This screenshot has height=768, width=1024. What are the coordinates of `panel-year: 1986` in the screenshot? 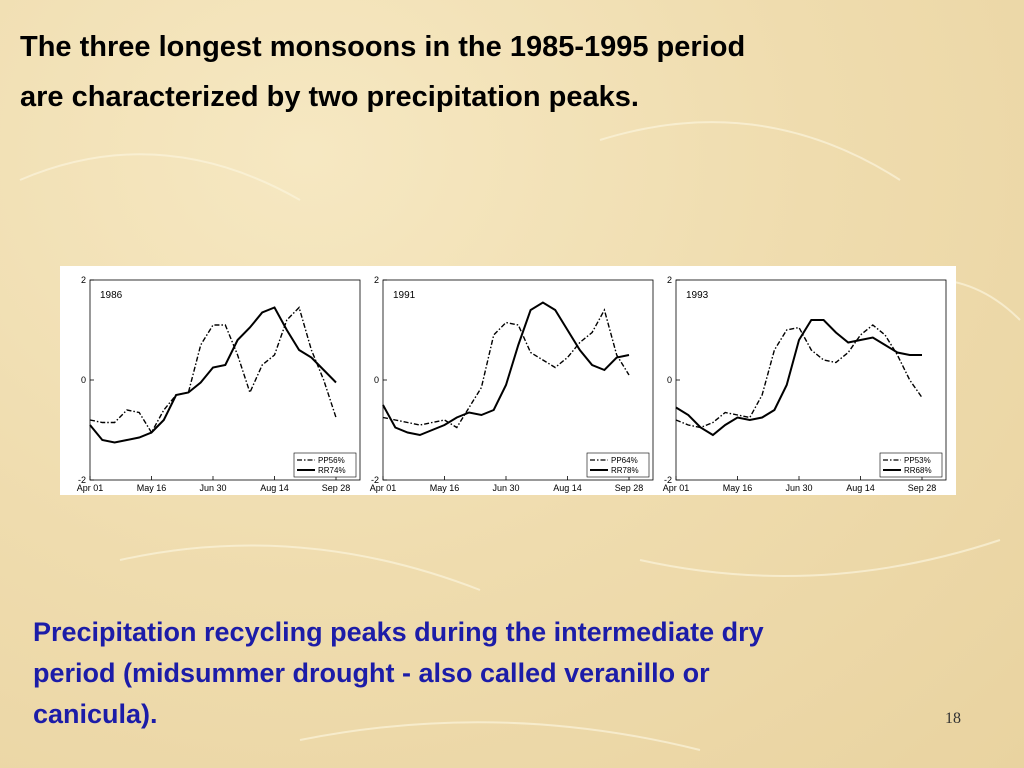 It's located at (111, 295).